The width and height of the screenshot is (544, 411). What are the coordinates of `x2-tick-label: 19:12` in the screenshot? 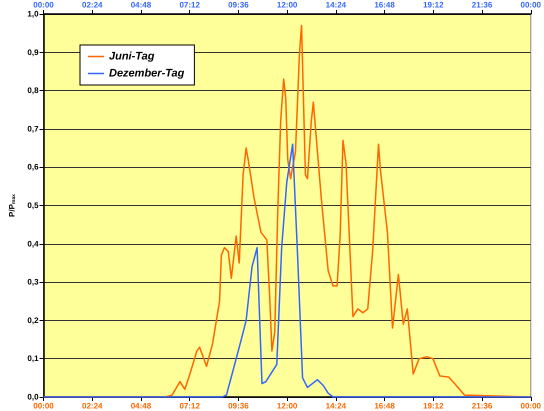 It's located at (433, 5).